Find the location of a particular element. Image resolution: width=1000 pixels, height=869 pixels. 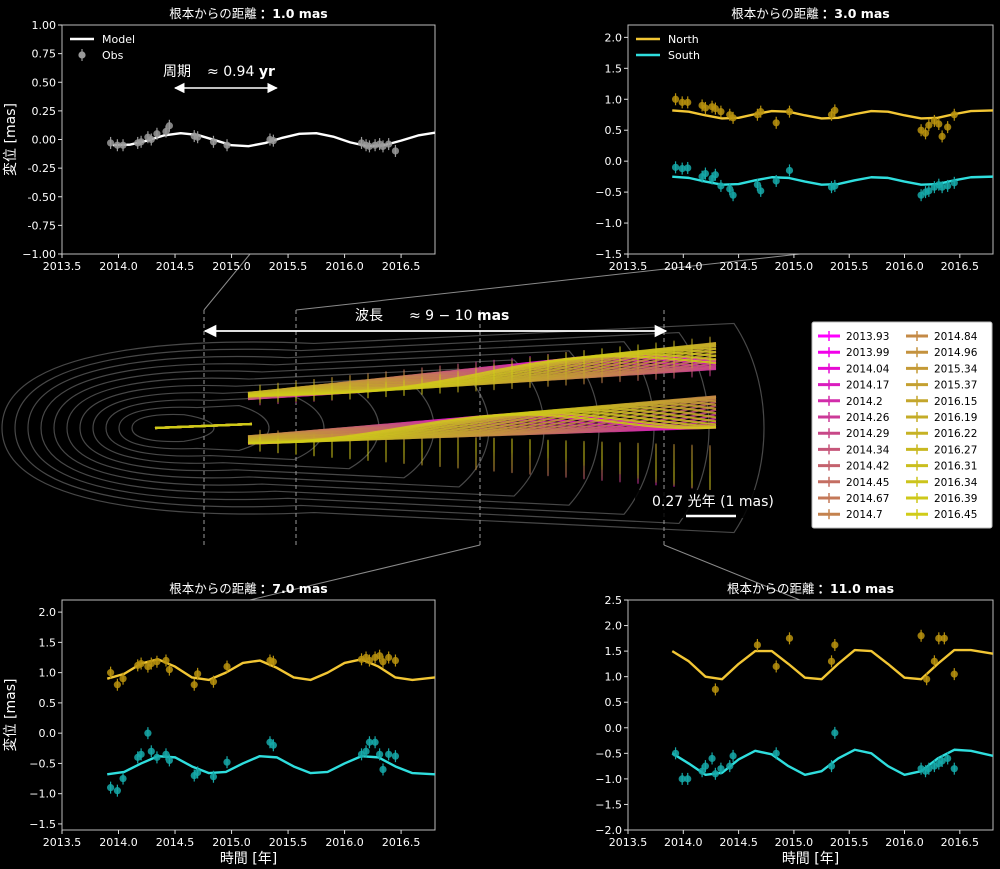

y-tick-label: 2.5 is located at coordinates (614, 600).